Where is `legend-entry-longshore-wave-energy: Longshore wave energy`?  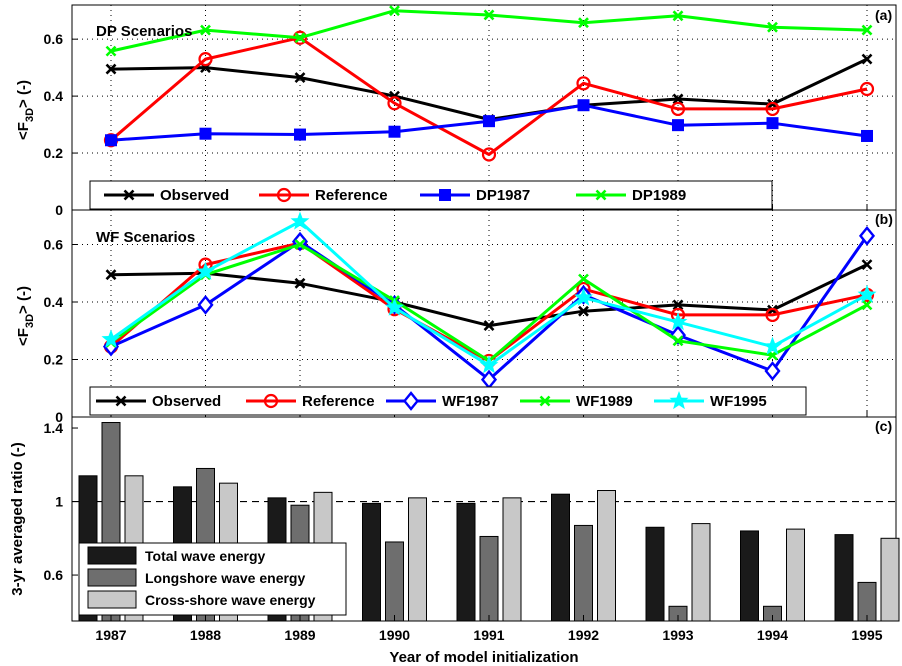
legend-entry-longshore-wave-energy: Longshore wave energy is located at coordinates (225, 578).